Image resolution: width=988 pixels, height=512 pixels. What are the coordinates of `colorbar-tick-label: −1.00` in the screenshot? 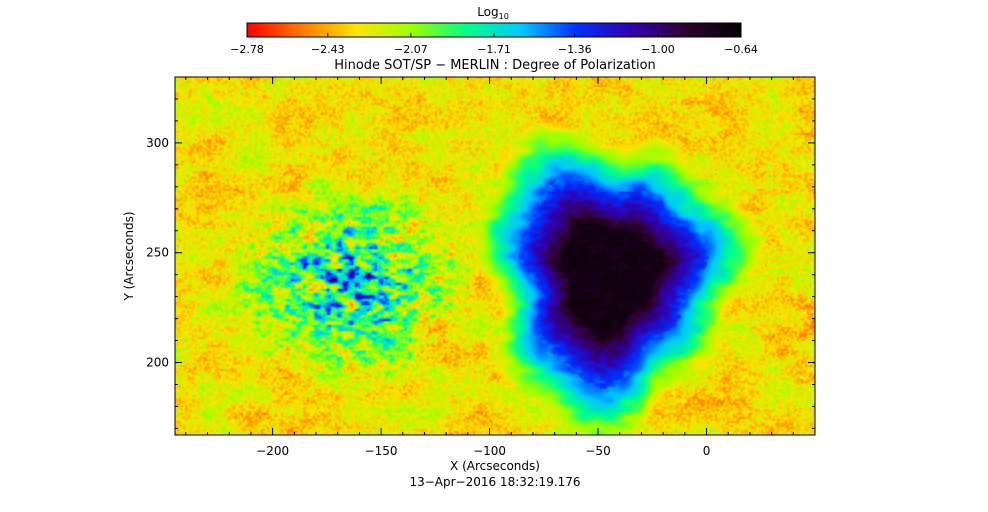 It's located at (658, 49).